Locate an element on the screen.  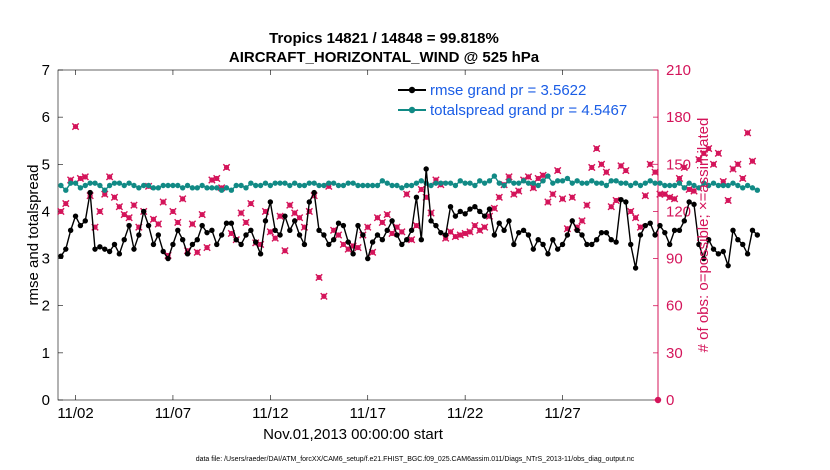
legend-rmse-marker is located at coordinates (412, 90).